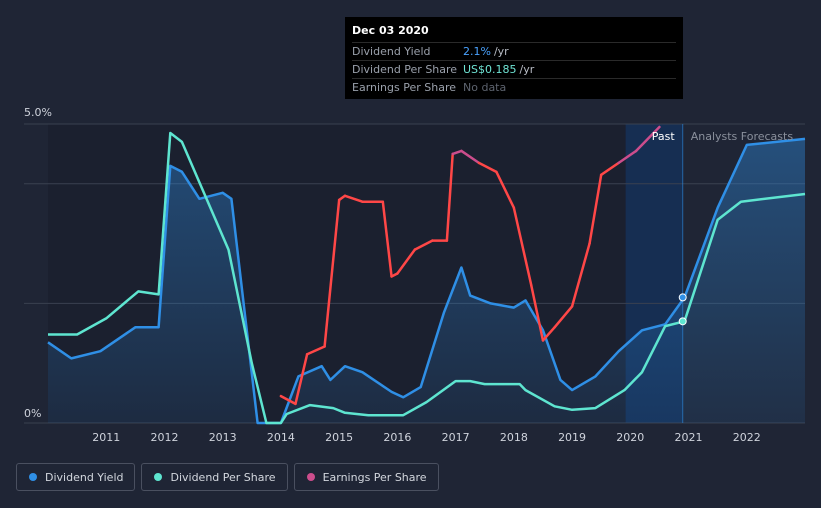  Describe the element at coordinates (742, 136) in the screenshot. I see `forecast-label: Analysts Forecasts` at that location.